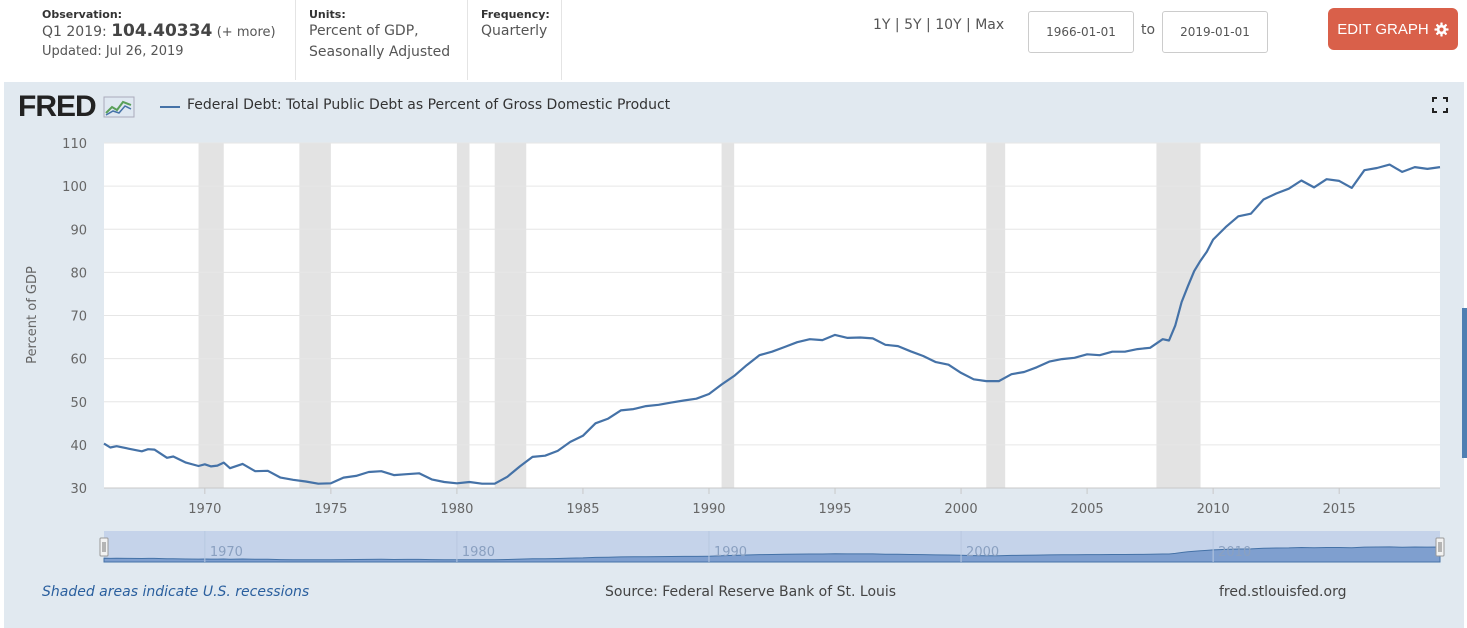  I want to click on observation-more-link: (+ more), so click(246, 32).